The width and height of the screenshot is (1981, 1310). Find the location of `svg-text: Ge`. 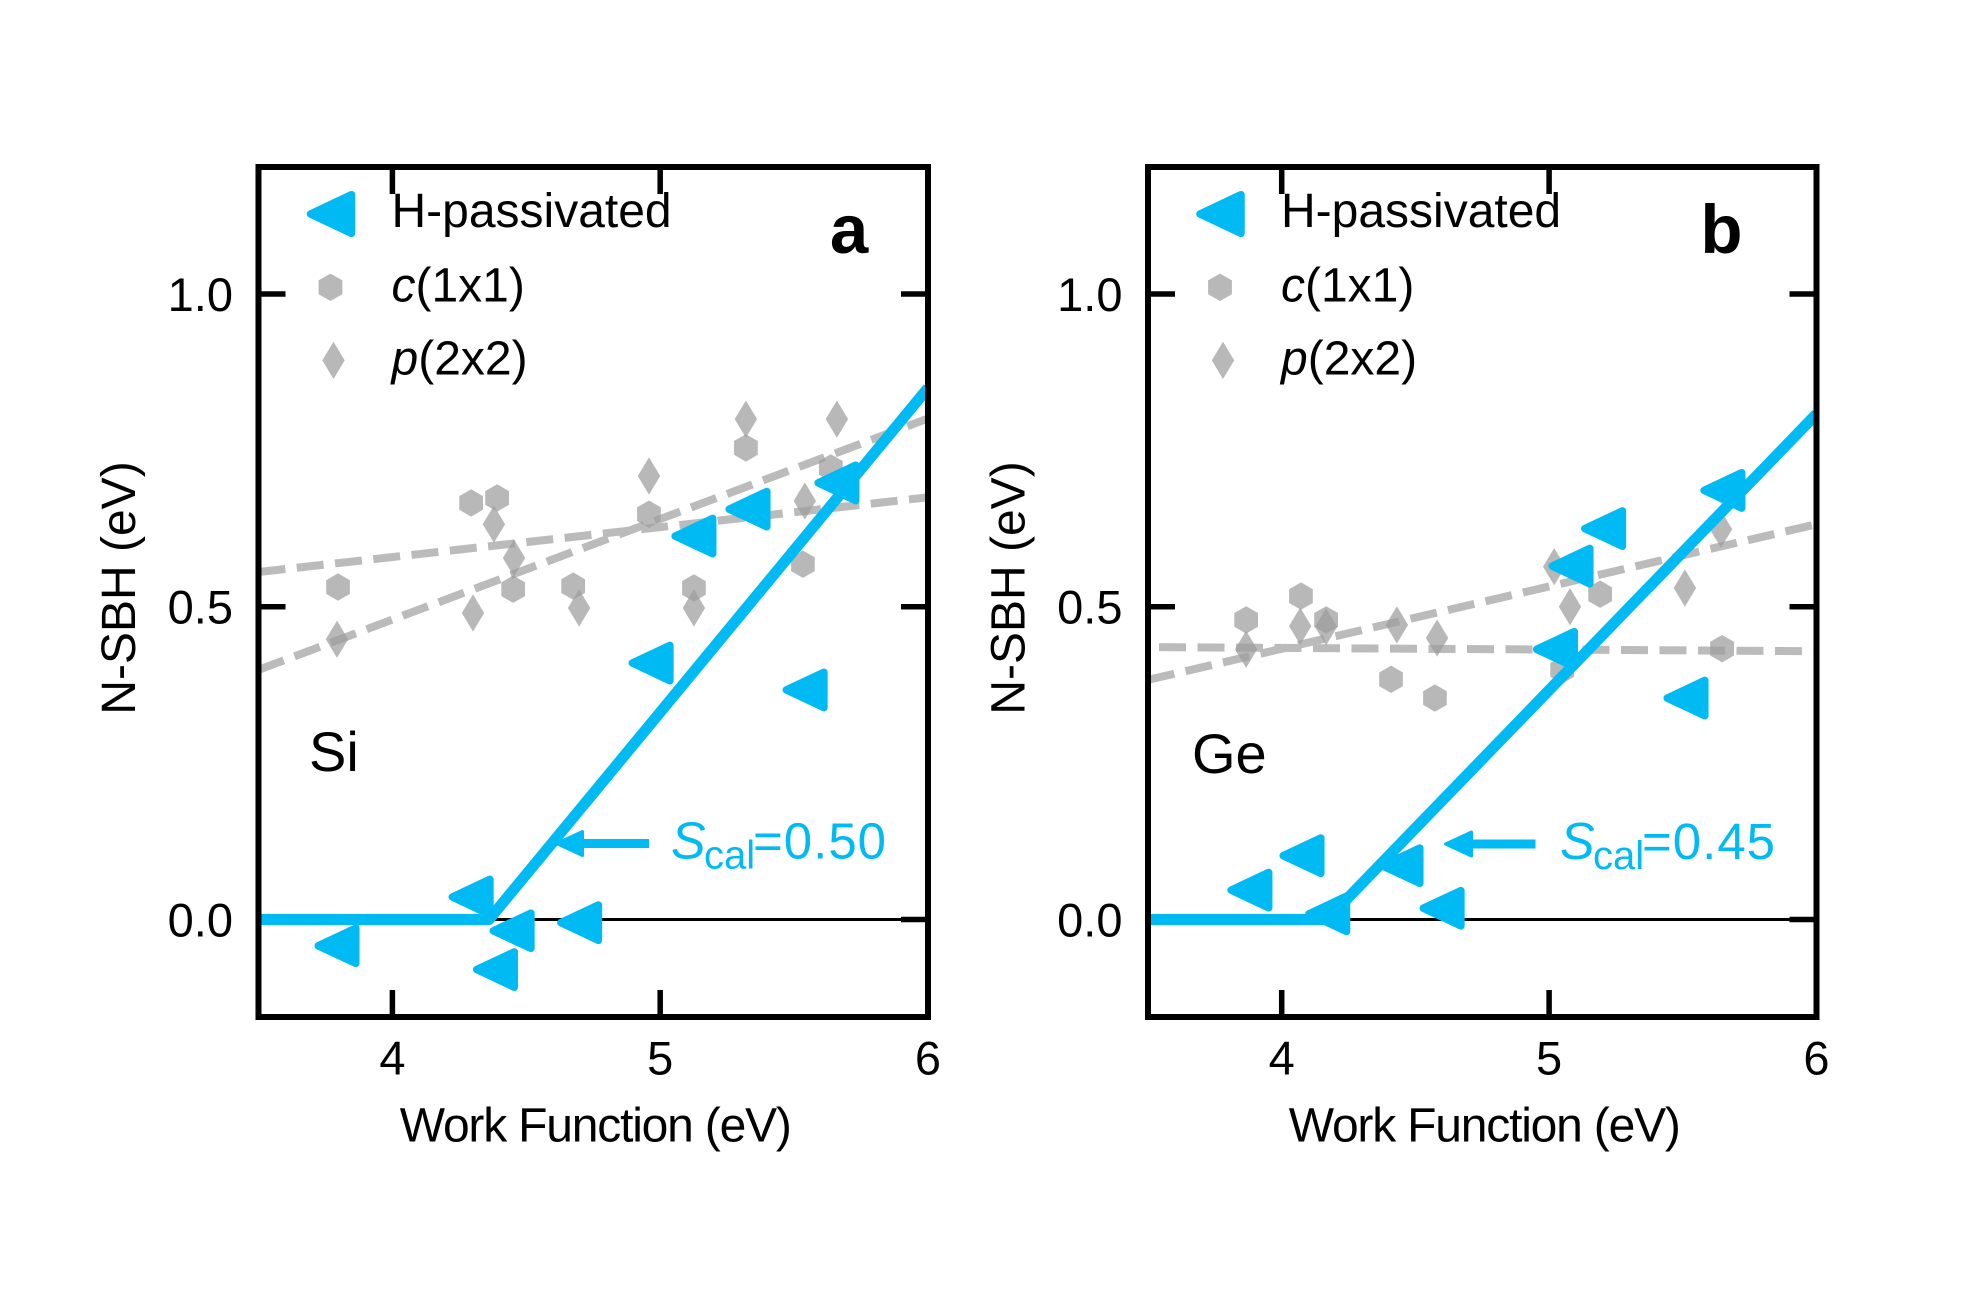

svg-text: Ge is located at coordinates (1229, 753).